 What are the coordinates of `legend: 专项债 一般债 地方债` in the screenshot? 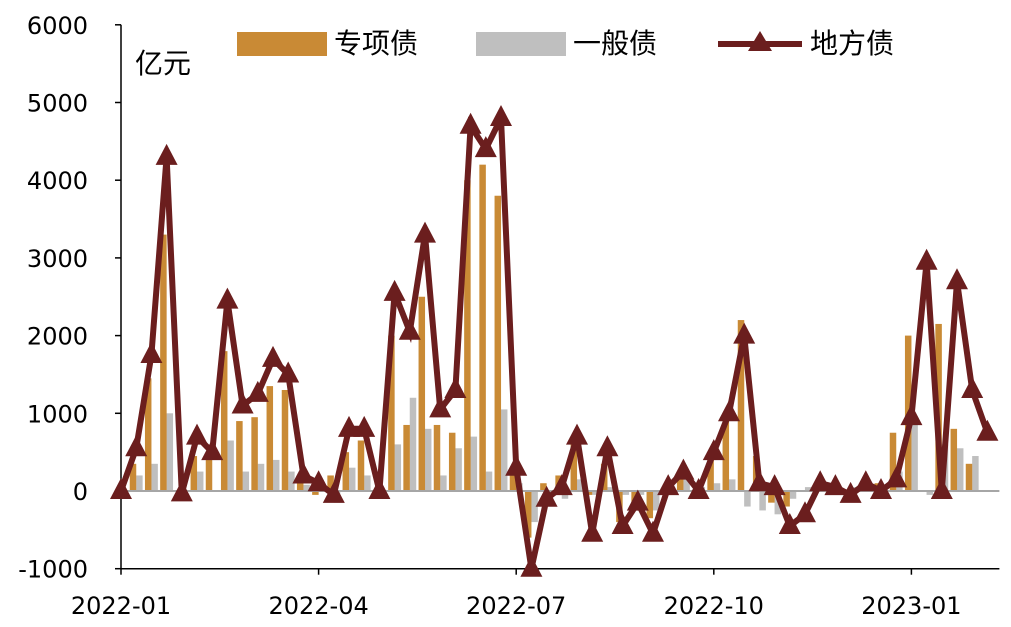 It's located at (565, 43).